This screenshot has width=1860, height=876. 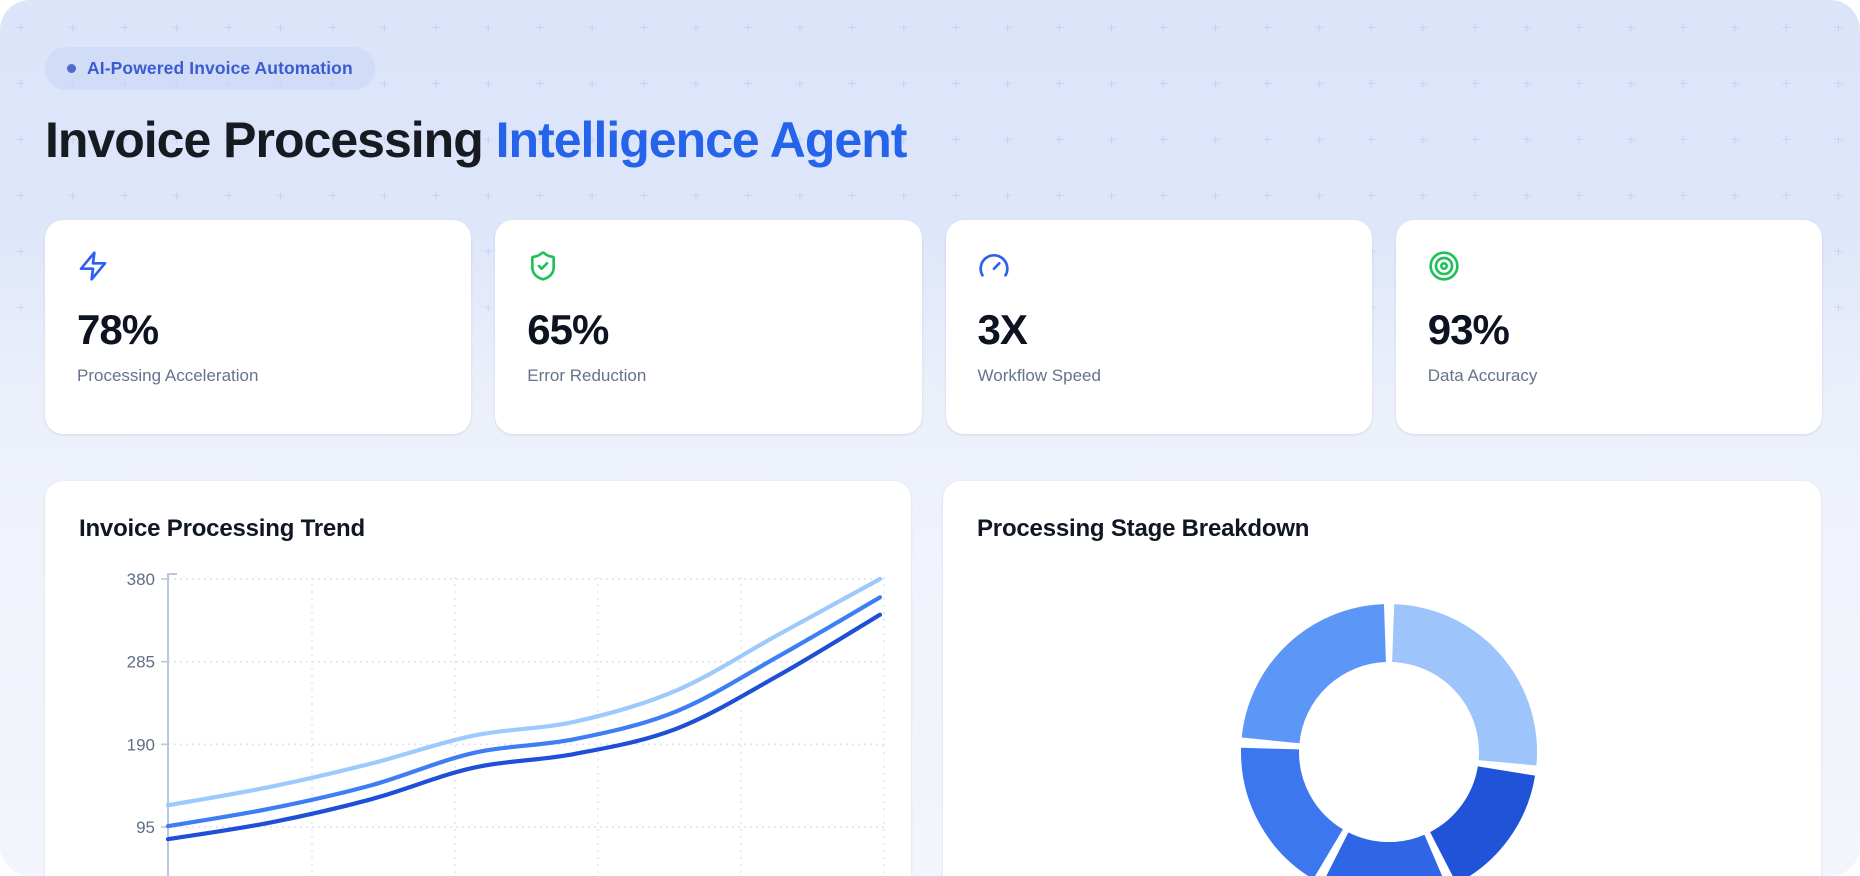 What do you see at coordinates (264, 140) in the screenshot?
I see `page-title-primary: Invoice Processing` at bounding box center [264, 140].